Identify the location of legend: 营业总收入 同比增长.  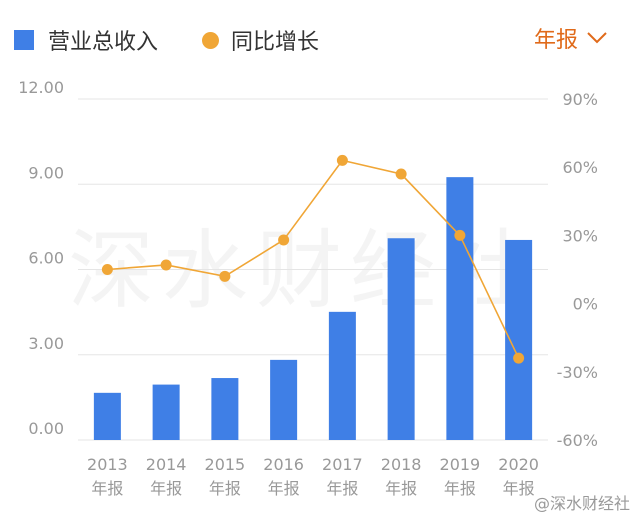
(166, 40).